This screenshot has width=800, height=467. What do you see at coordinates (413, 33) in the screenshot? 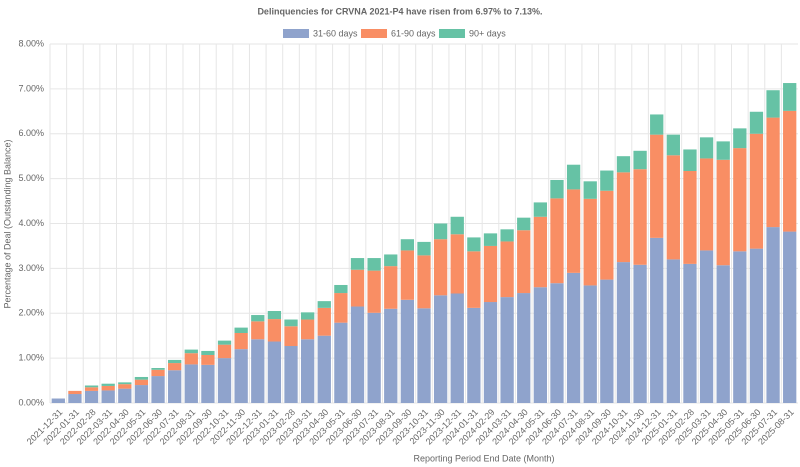
I see `legend-label: 61-90 days` at bounding box center [413, 33].